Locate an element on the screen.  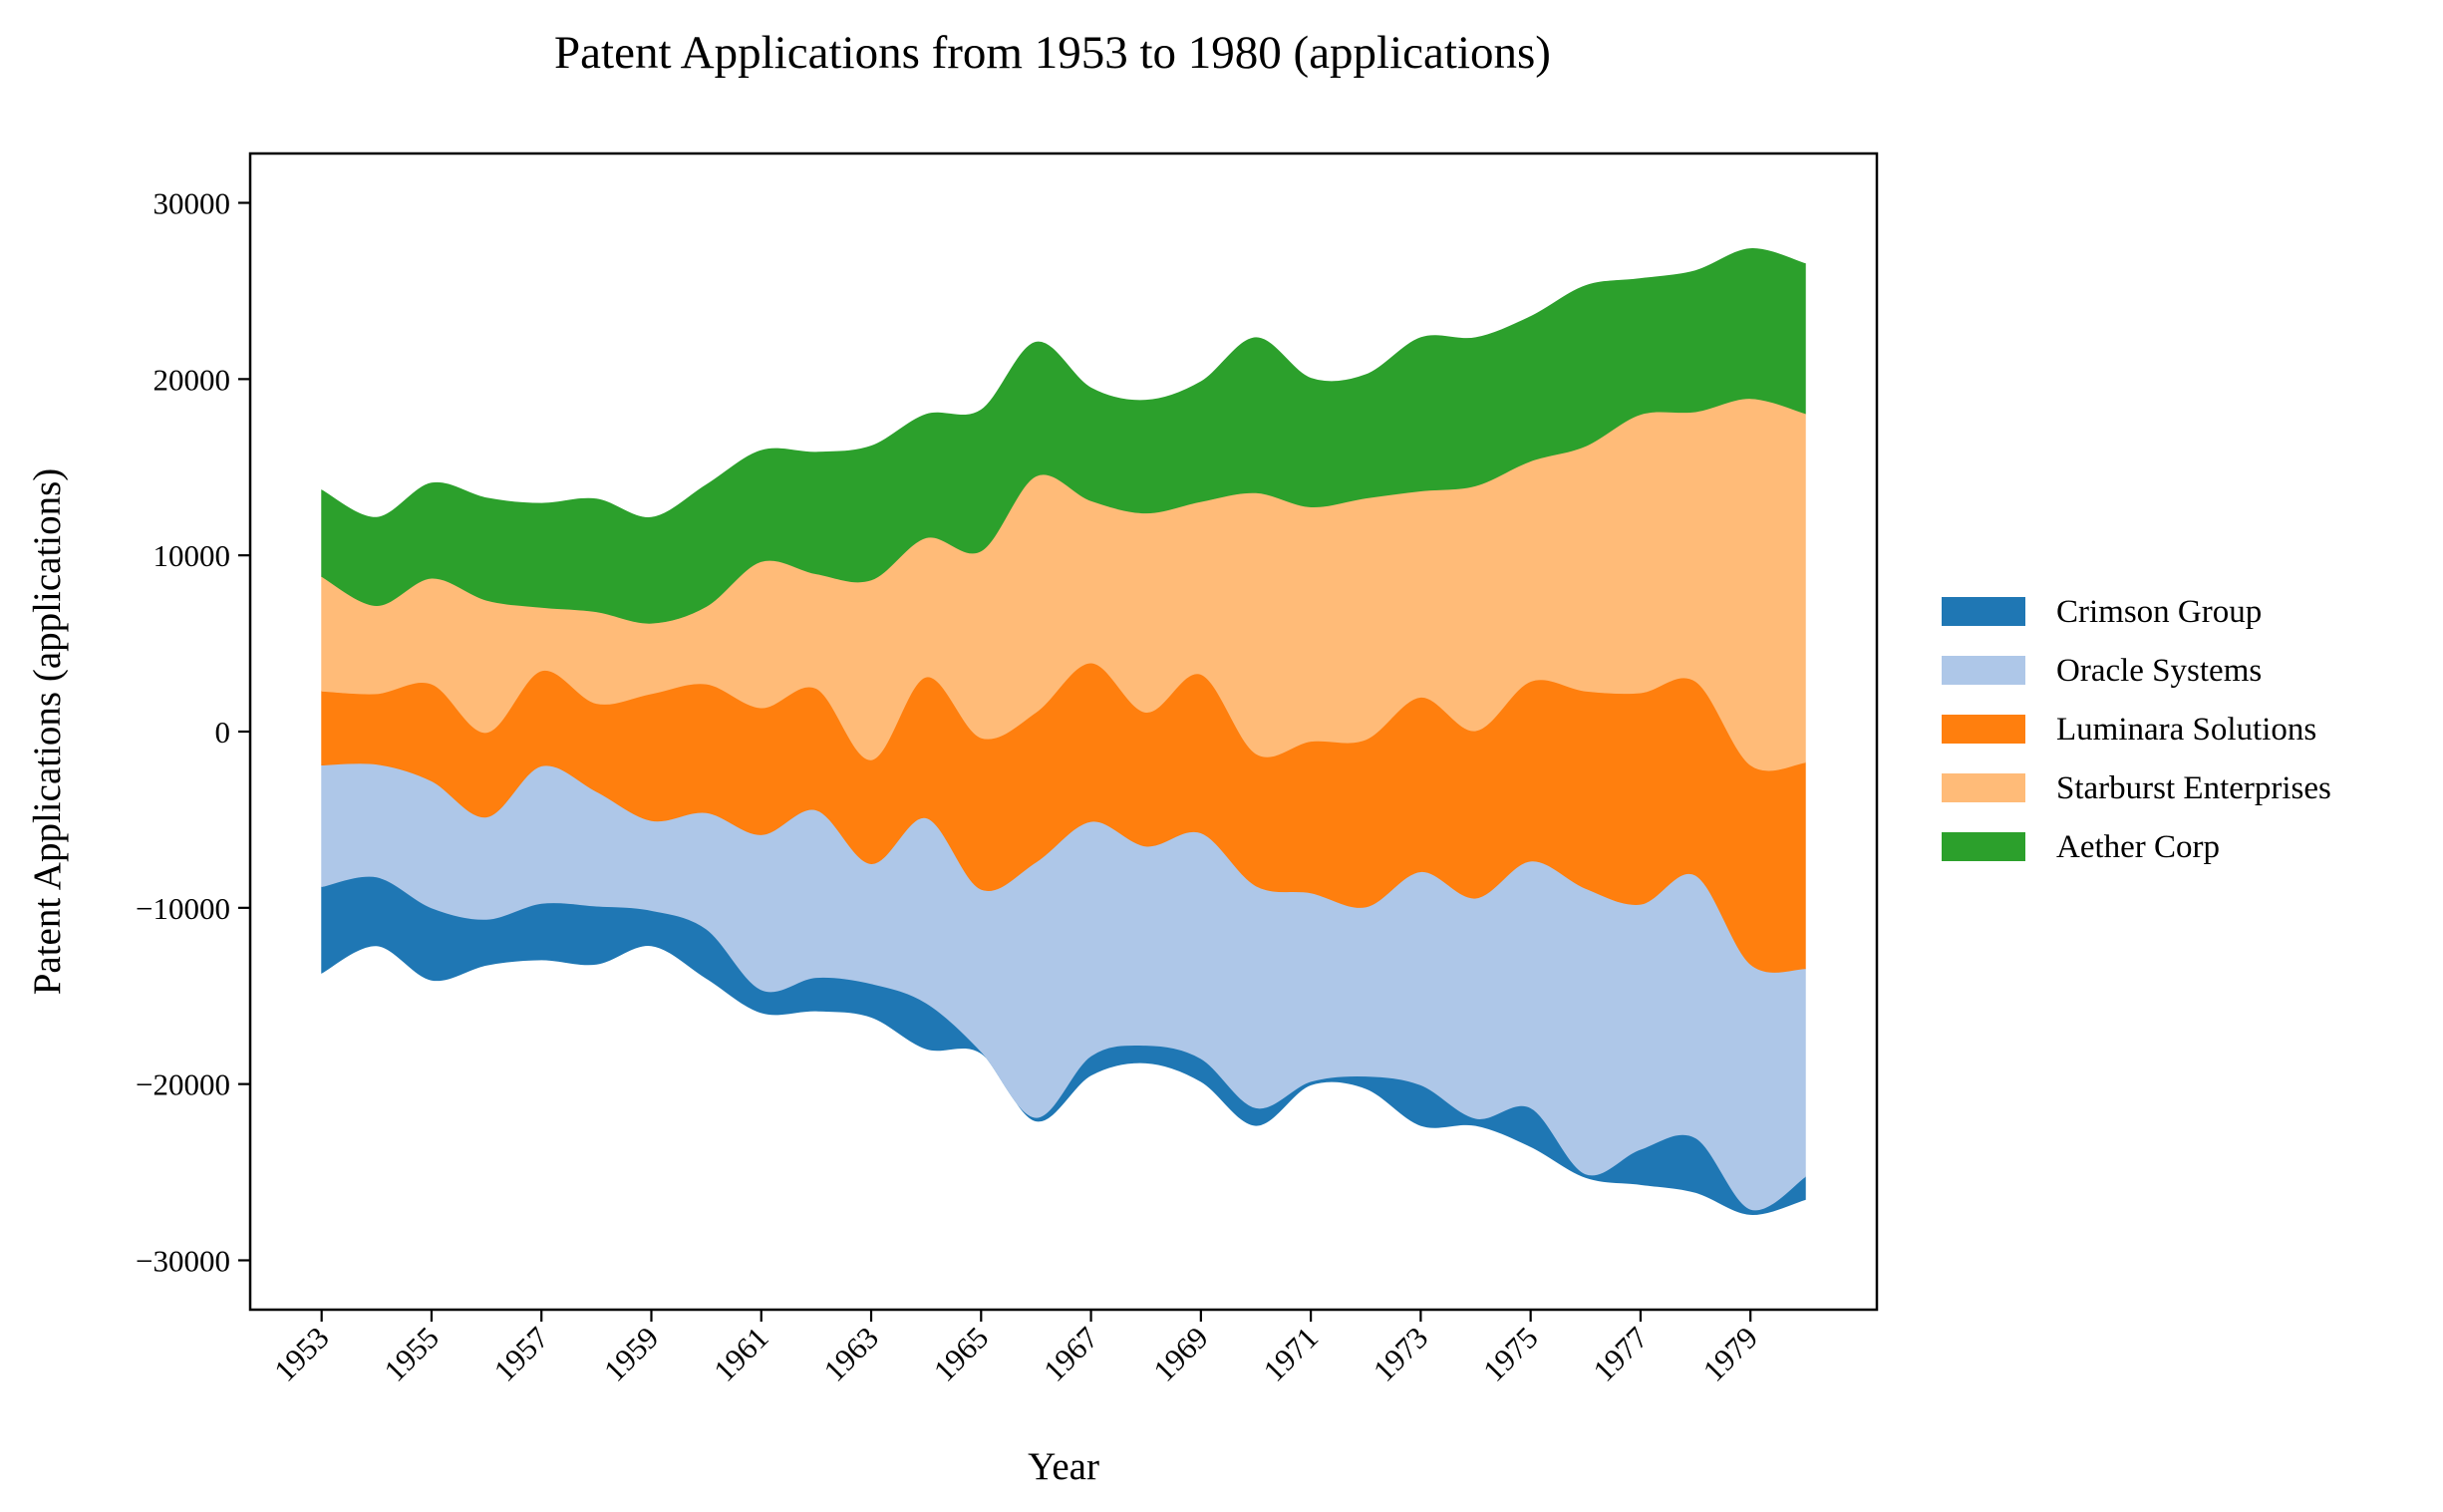
x-tick-label: 1975 is located at coordinates (1510, 1354).